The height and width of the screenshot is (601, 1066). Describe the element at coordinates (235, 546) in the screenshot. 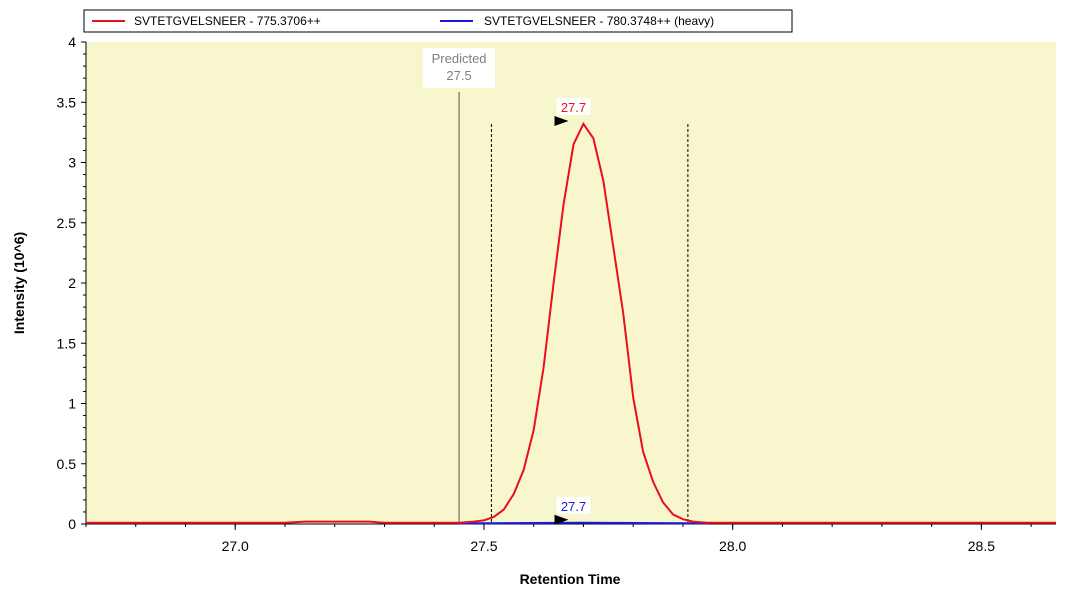

I see `x-tick-label-0: 27.0` at that location.